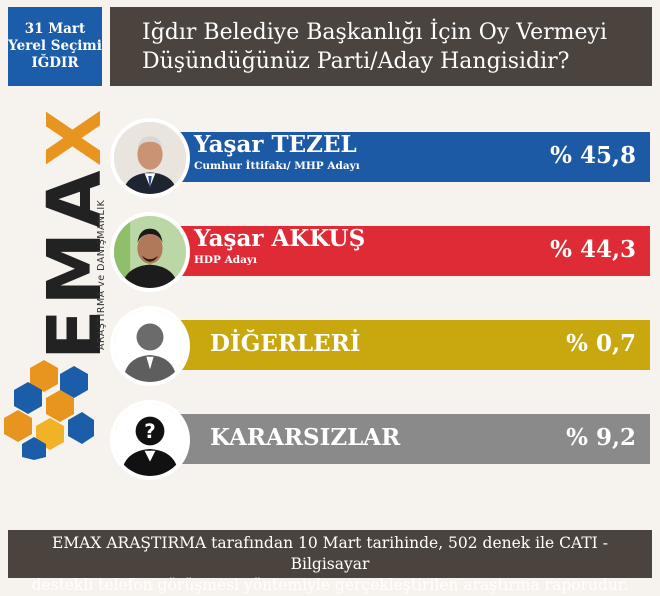 The width and height of the screenshot is (660, 596). What do you see at coordinates (593, 155) in the screenshot?
I see `value-label: % 45,8` at bounding box center [593, 155].